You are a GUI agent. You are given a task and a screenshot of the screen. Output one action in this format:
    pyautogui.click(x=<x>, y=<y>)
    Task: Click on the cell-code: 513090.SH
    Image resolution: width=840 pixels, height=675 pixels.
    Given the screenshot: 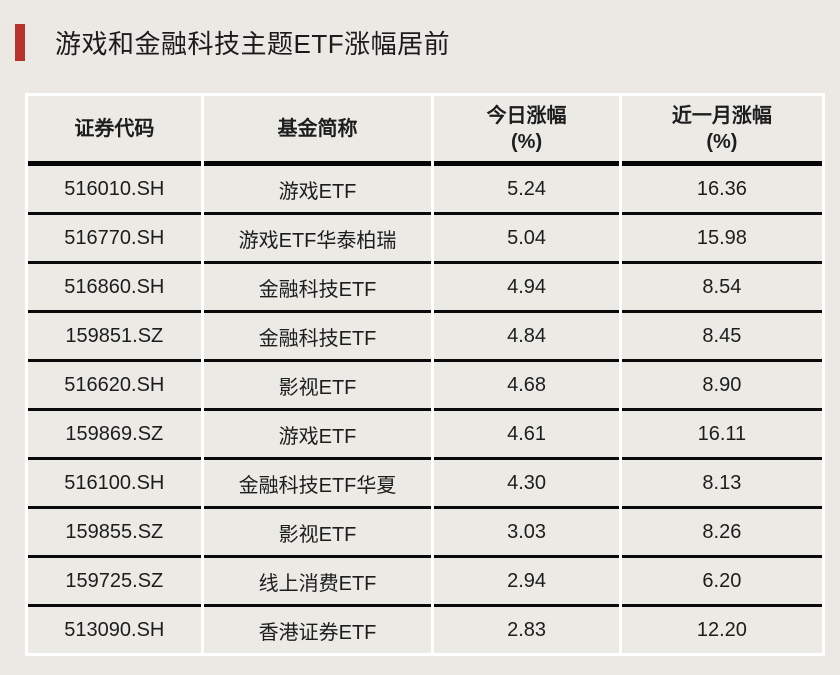 What is the action you would take?
    pyautogui.click(x=114, y=630)
    